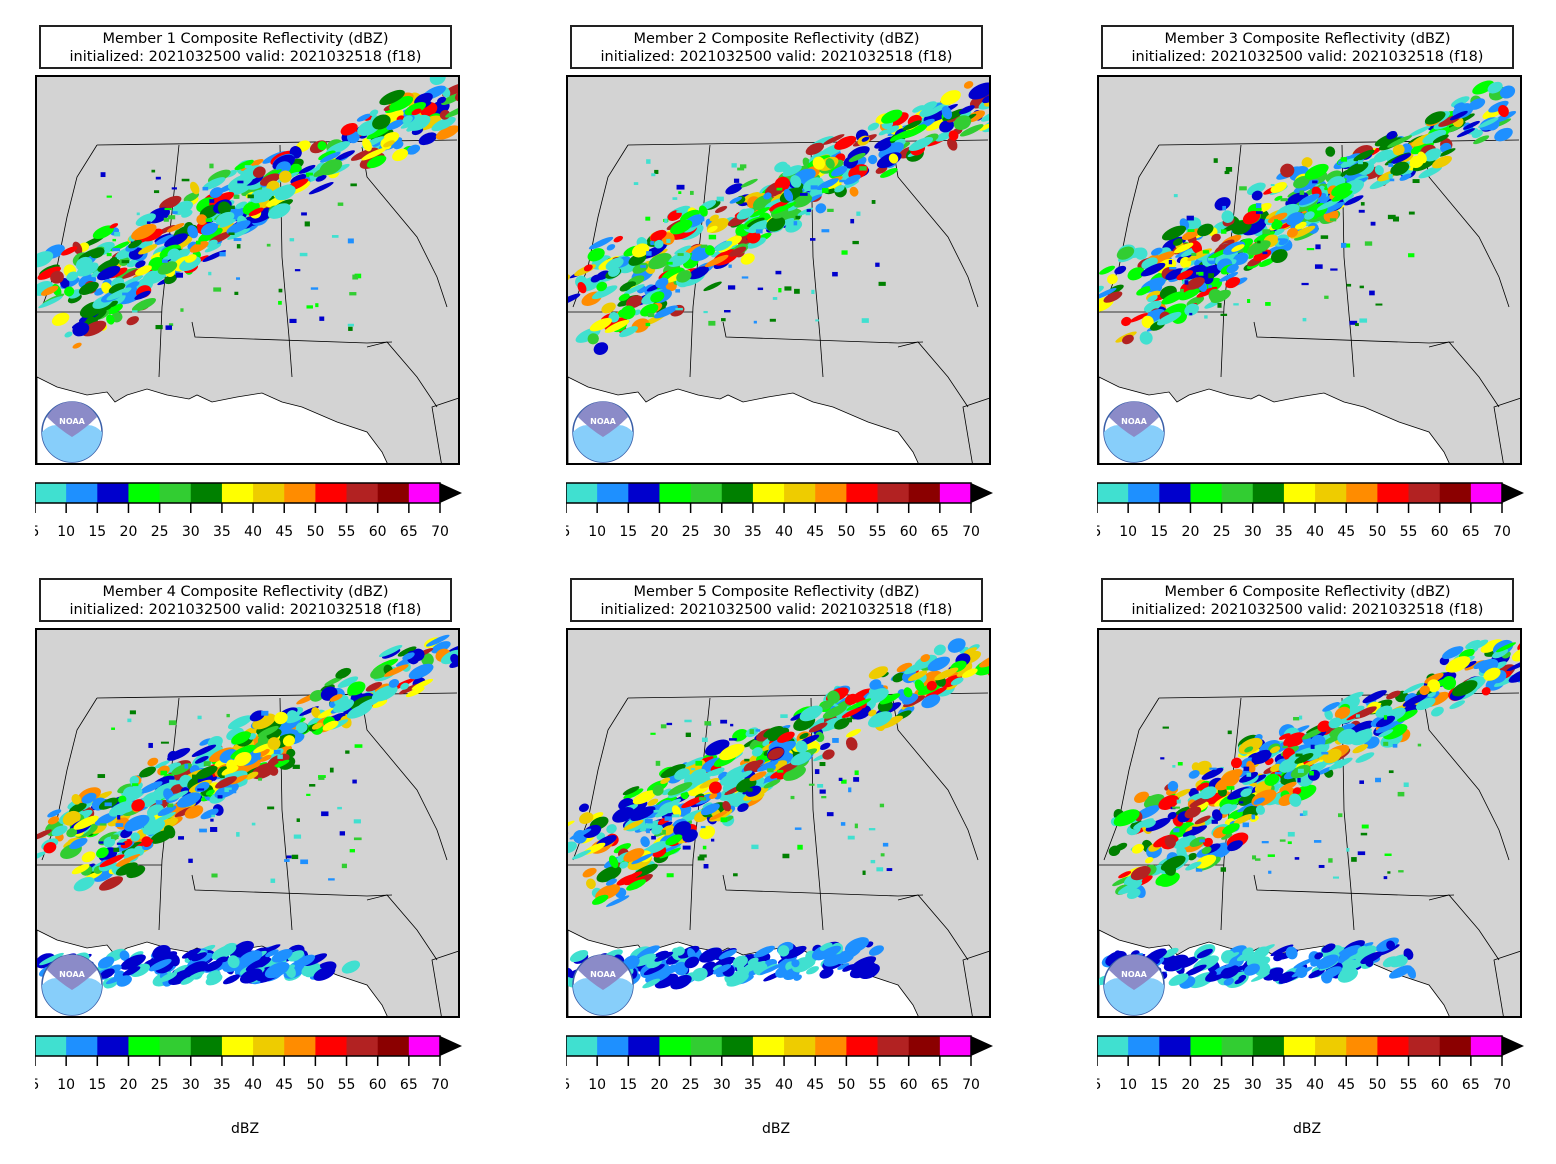  What do you see at coordinates (1409, 532) in the screenshot?
I see `colorbar-tick-label: 55` at bounding box center [1409, 532].